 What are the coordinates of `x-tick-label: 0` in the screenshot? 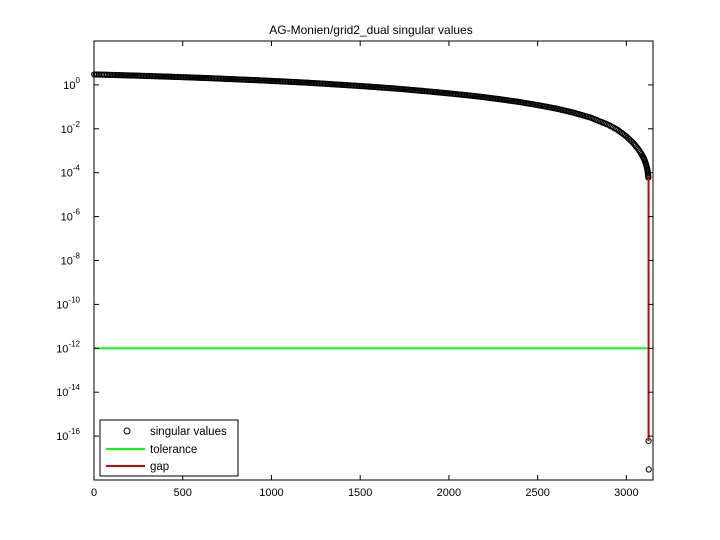 It's located at (94, 493).